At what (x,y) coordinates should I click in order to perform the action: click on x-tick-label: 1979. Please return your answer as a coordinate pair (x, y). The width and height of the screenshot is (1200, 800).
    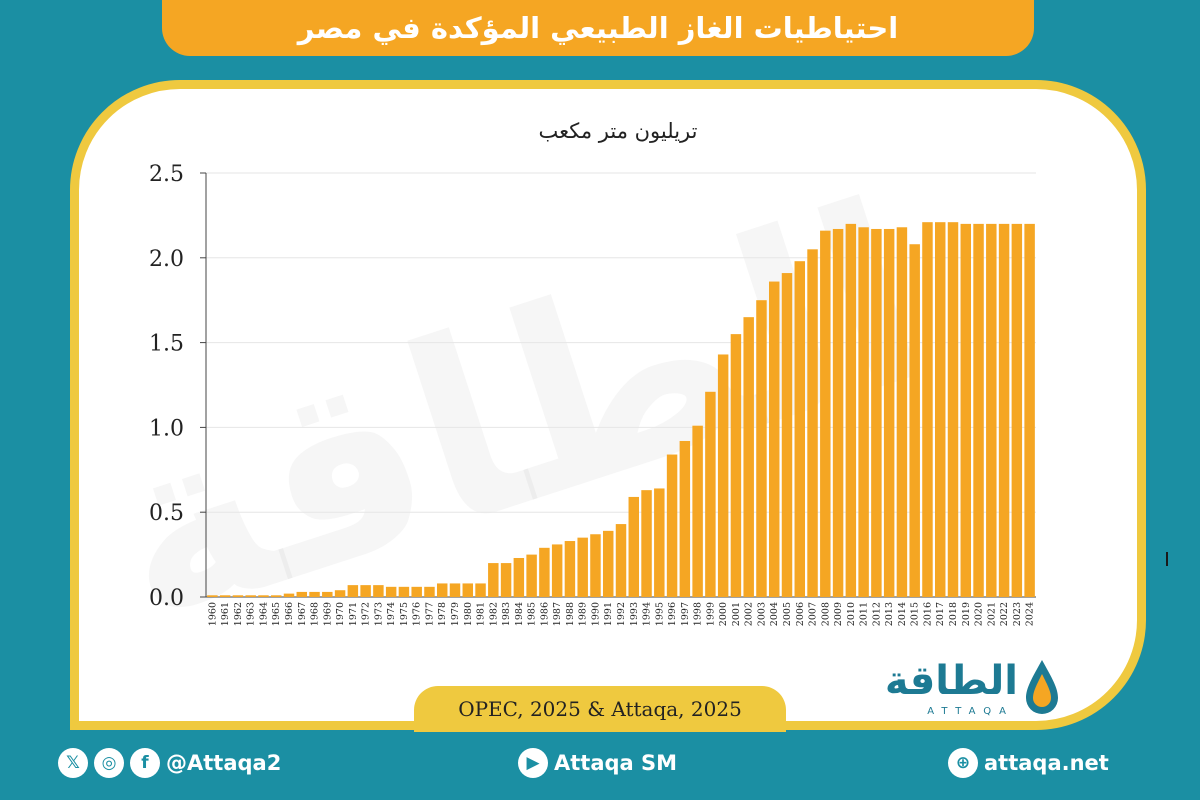
    Looking at the image, I should click on (455, 614).